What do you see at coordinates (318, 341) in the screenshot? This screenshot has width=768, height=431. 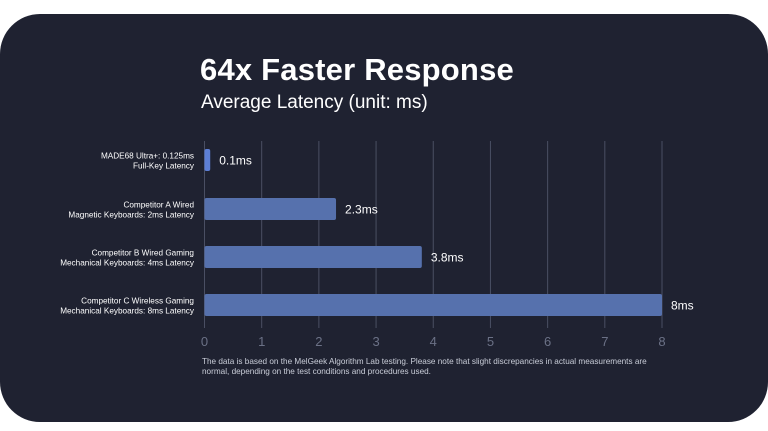 I see `x-tick-label: 2` at bounding box center [318, 341].